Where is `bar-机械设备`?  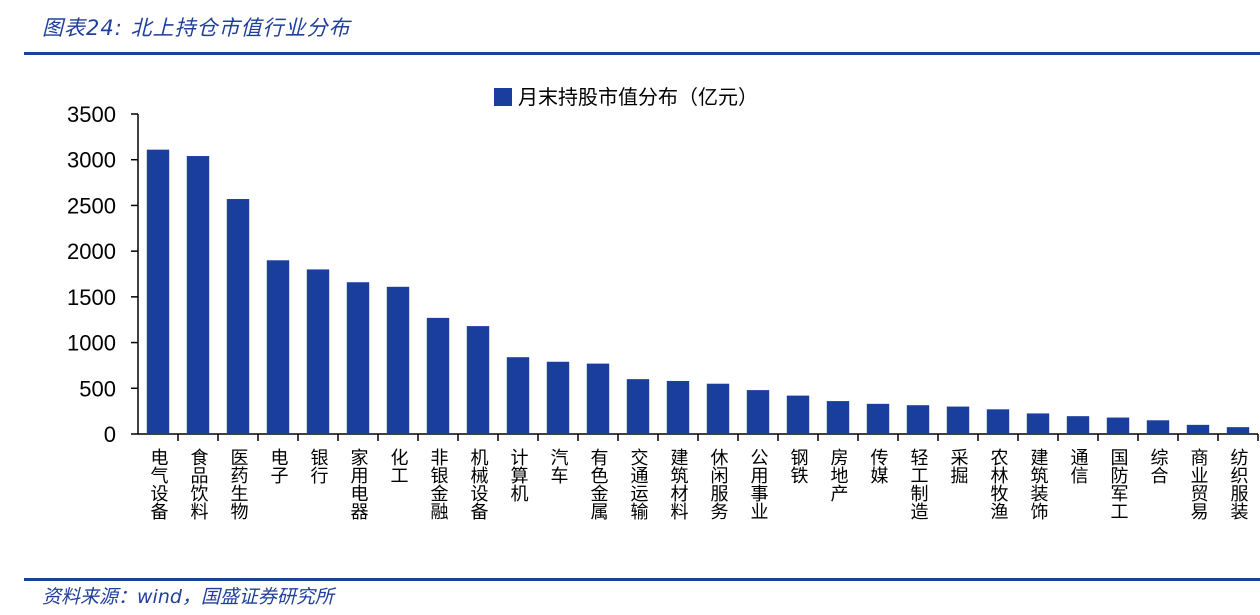
bar-机械设备 is located at coordinates (478, 380).